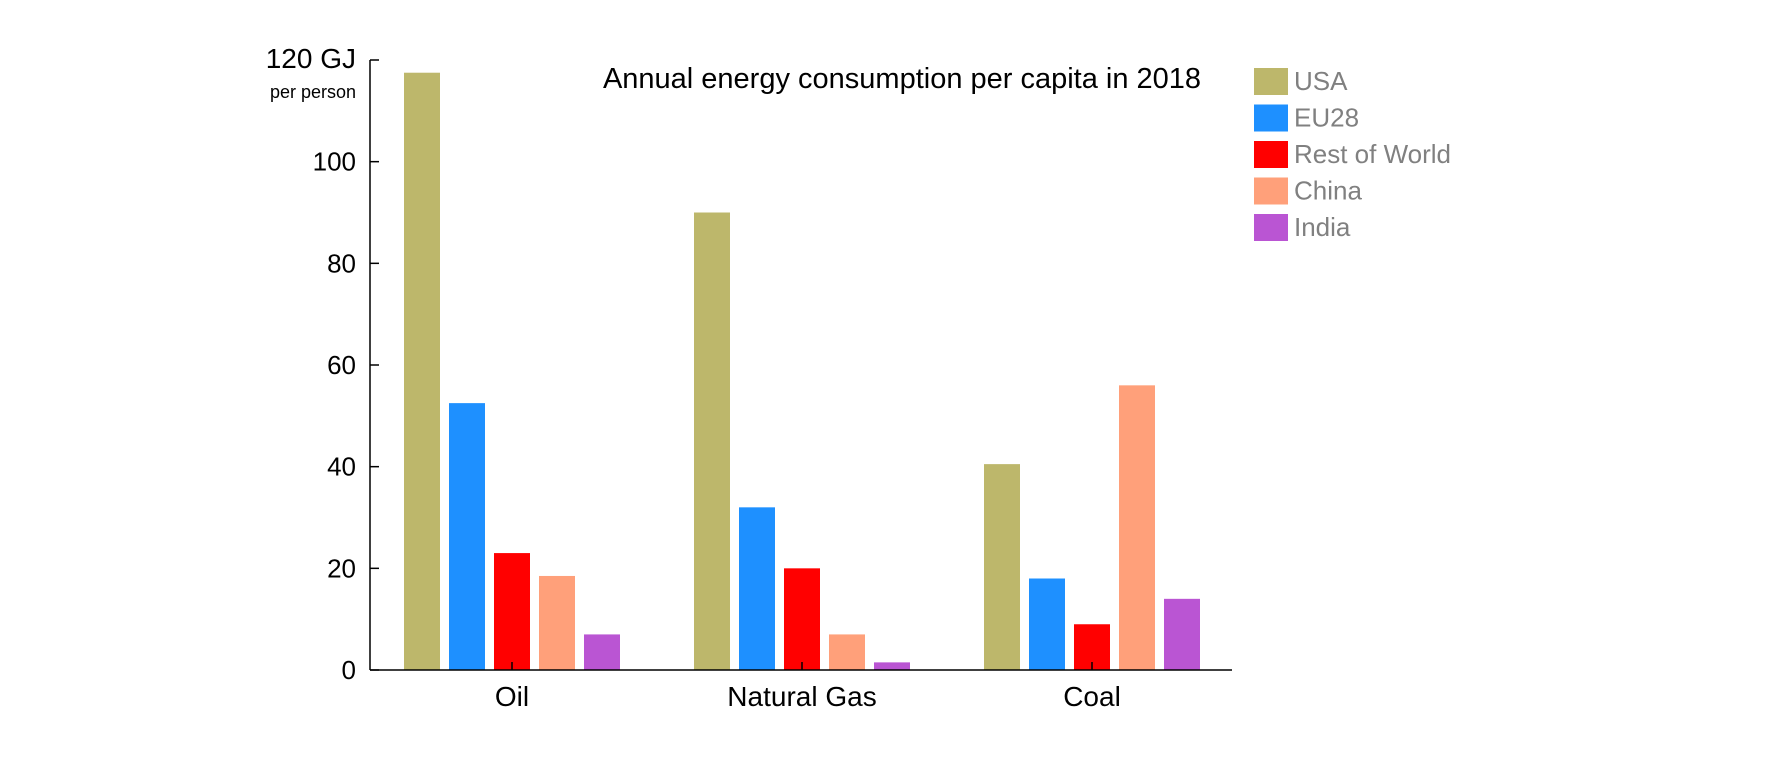  I want to click on bar-usa-oil, so click(422, 371).